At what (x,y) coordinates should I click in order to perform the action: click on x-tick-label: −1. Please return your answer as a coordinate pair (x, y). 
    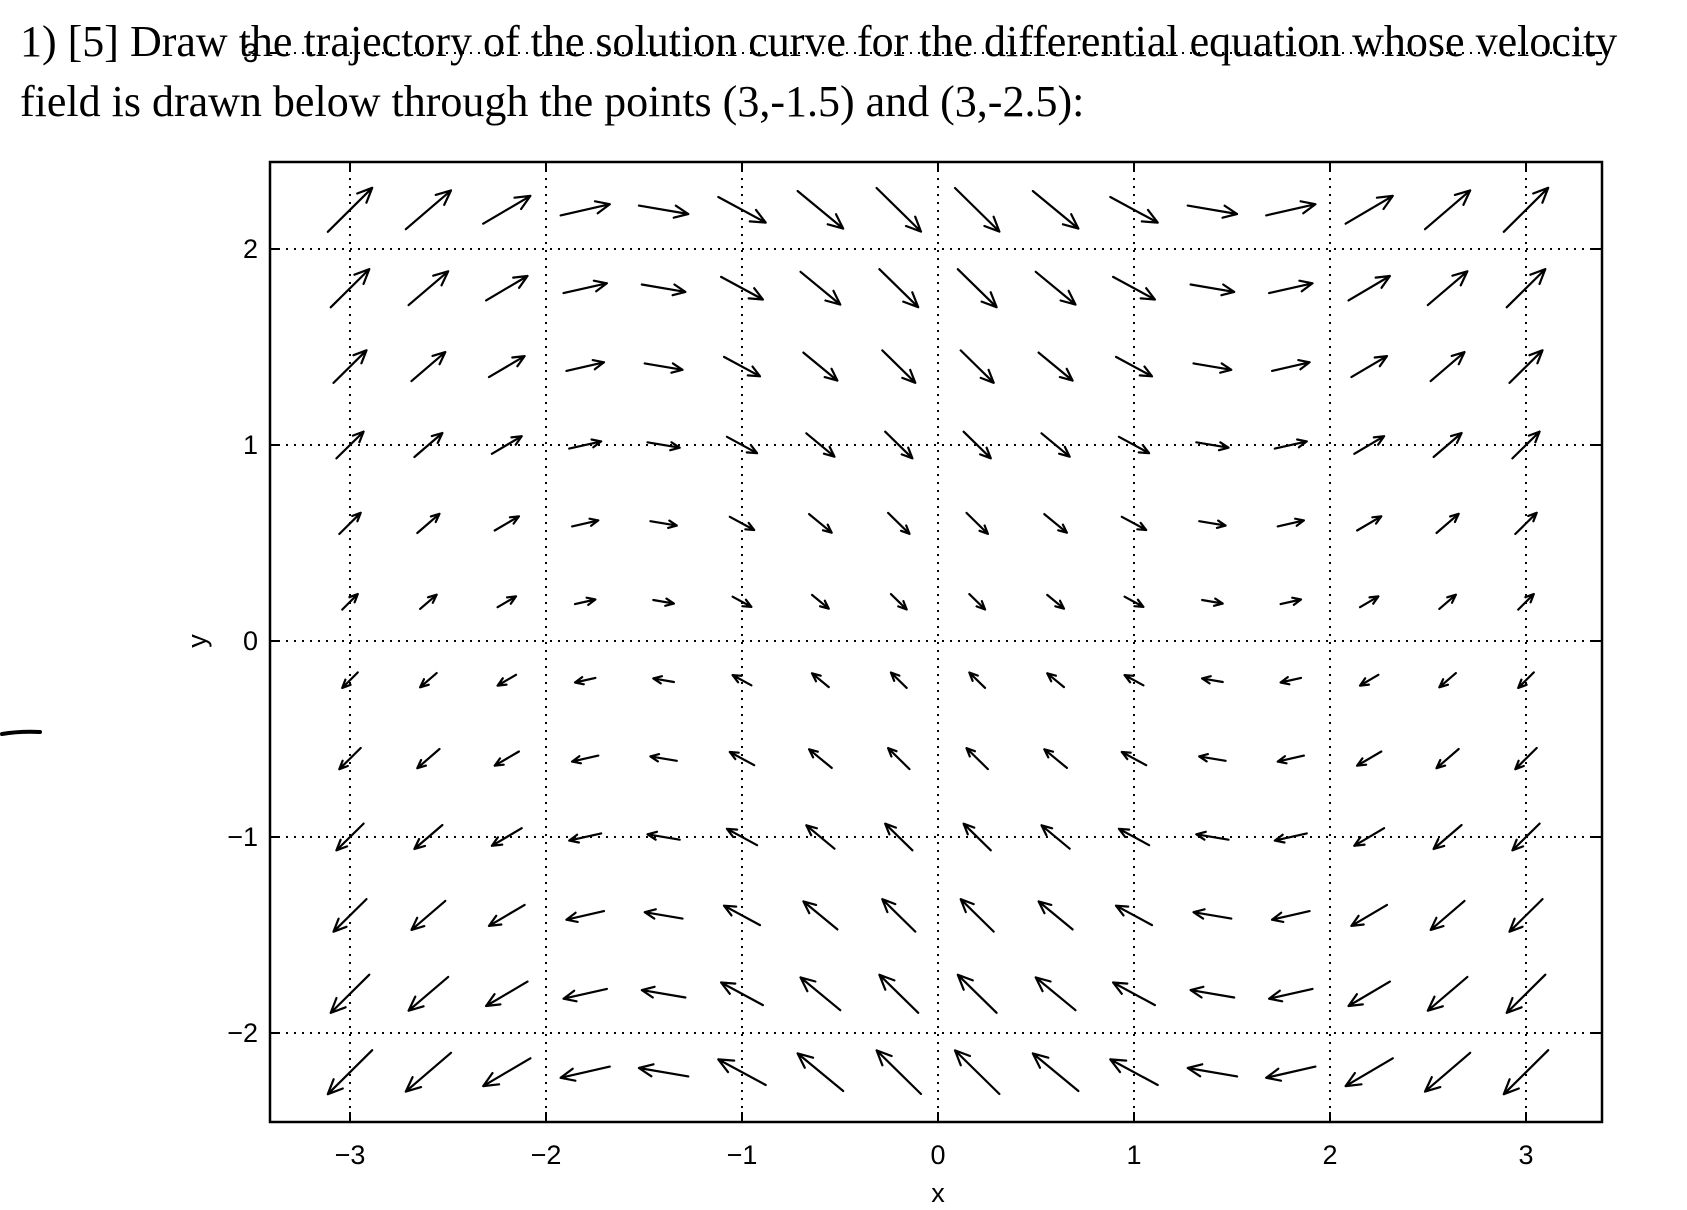
    Looking at the image, I should click on (742, 1155).